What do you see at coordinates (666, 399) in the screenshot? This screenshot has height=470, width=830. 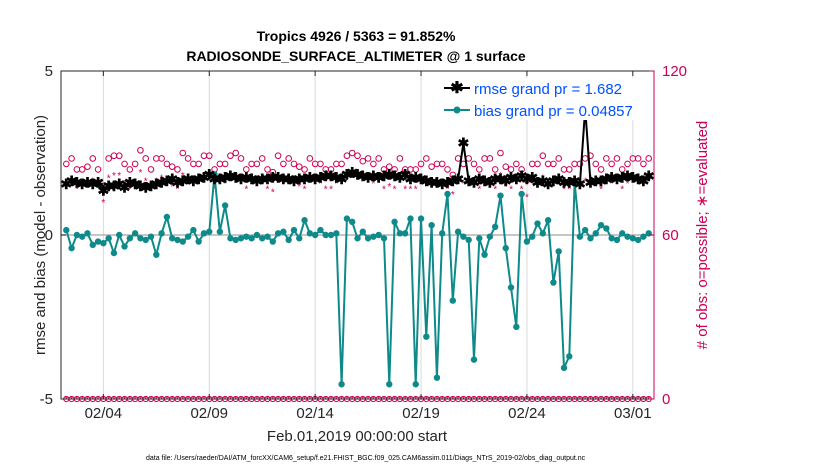 I see `y-right-tick-label: 0` at bounding box center [666, 399].